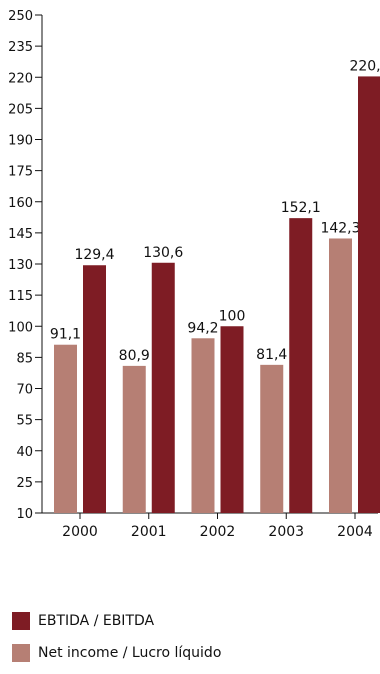 This screenshot has height=674, width=380. What do you see at coordinates (21, 621) in the screenshot?
I see `legend-swatch-ebitda` at bounding box center [21, 621].